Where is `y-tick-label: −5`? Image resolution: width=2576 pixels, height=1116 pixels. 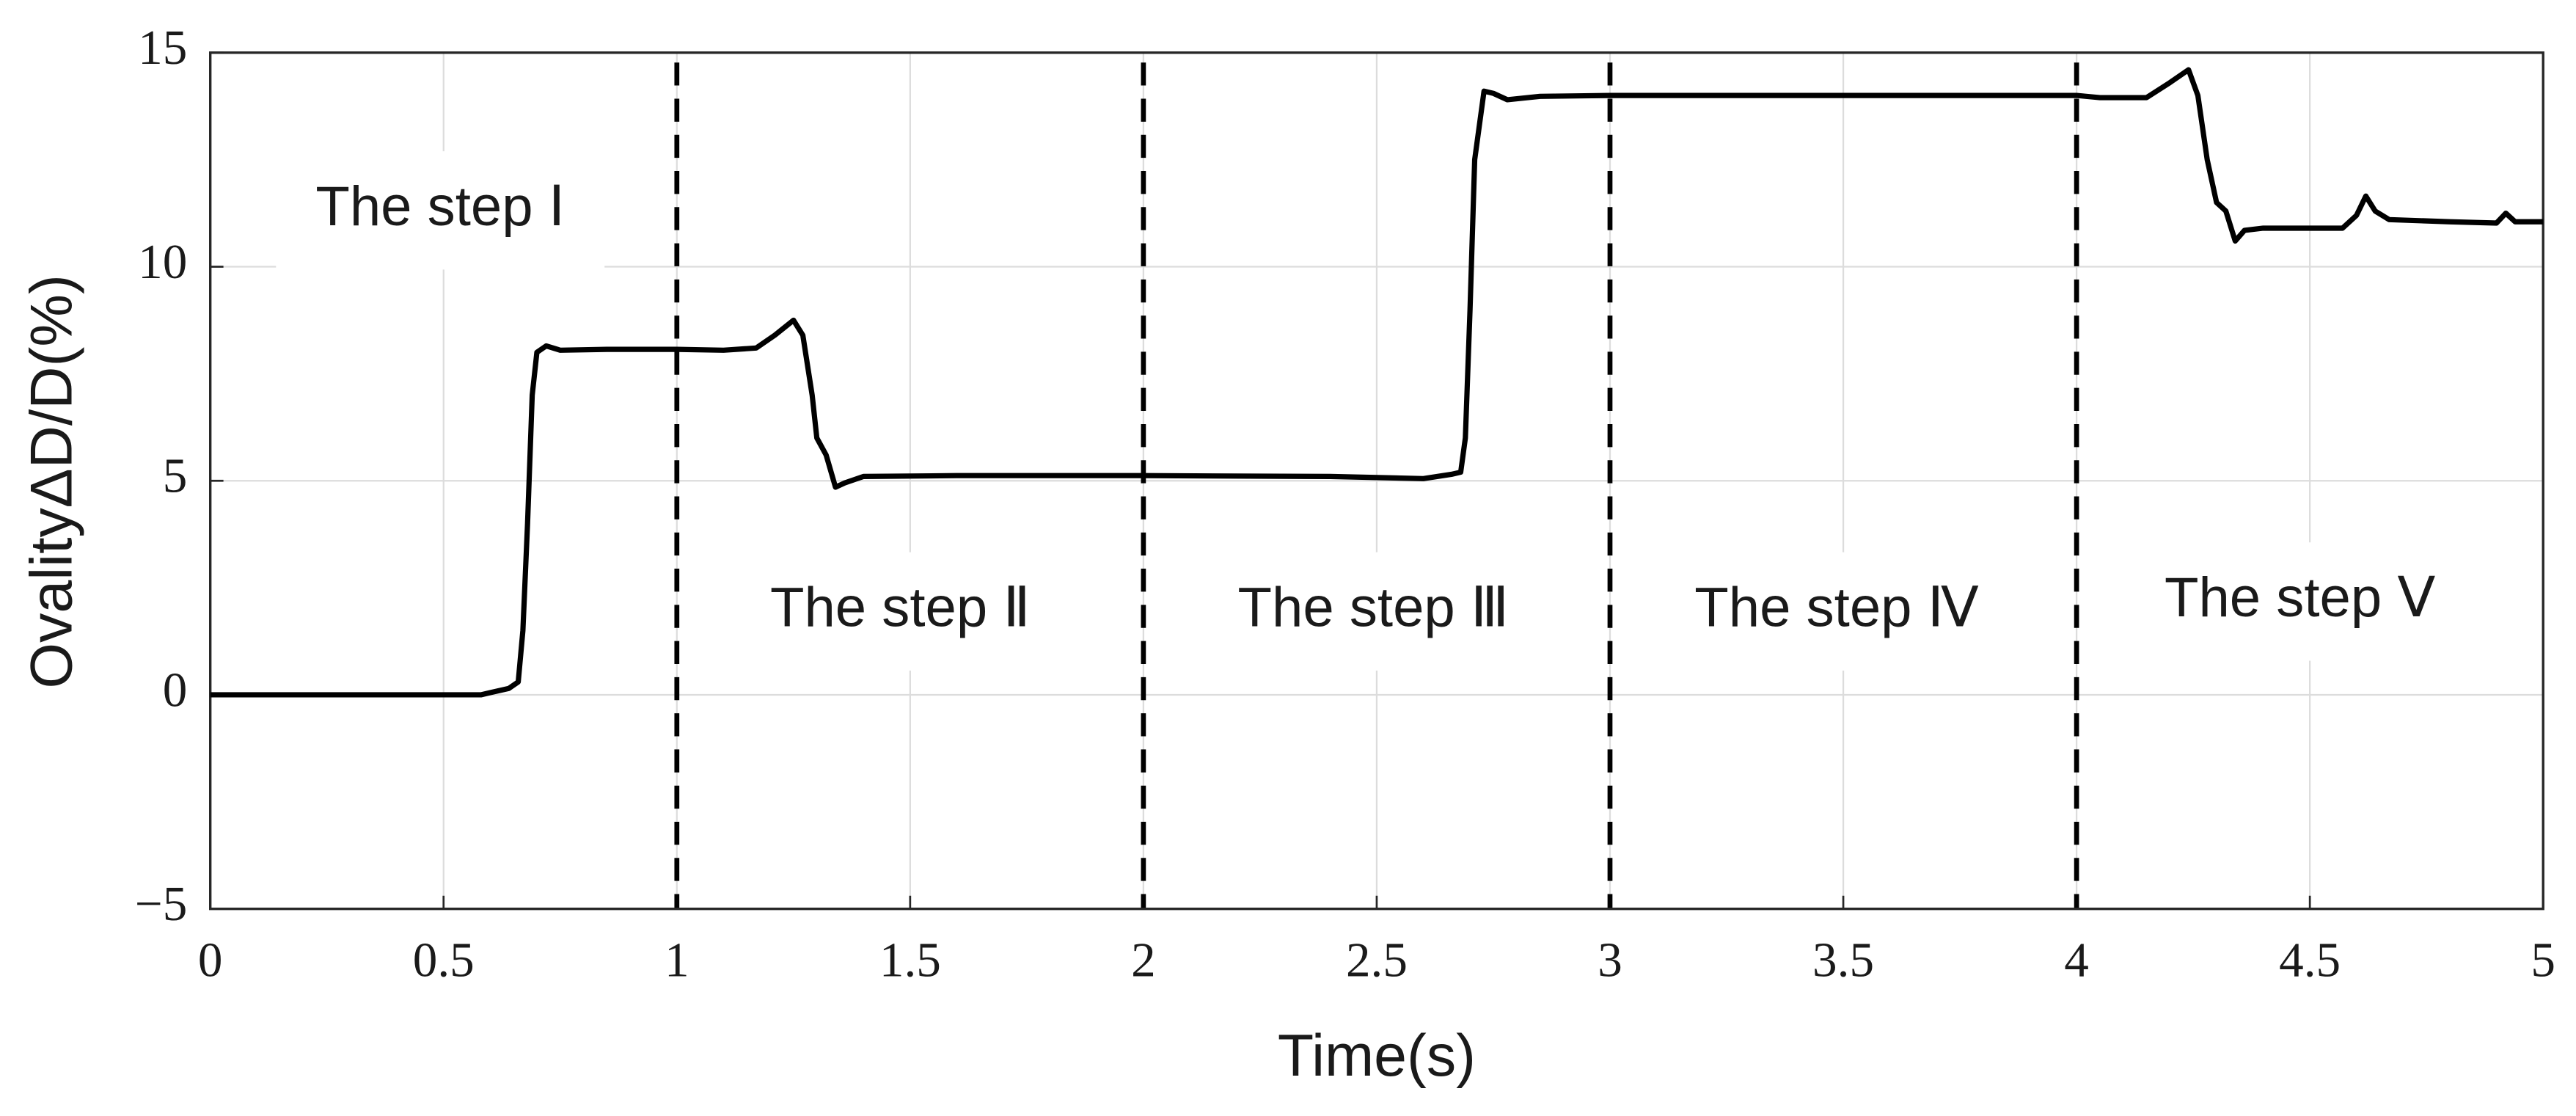
y-tick-label: −5 is located at coordinates (161, 903).